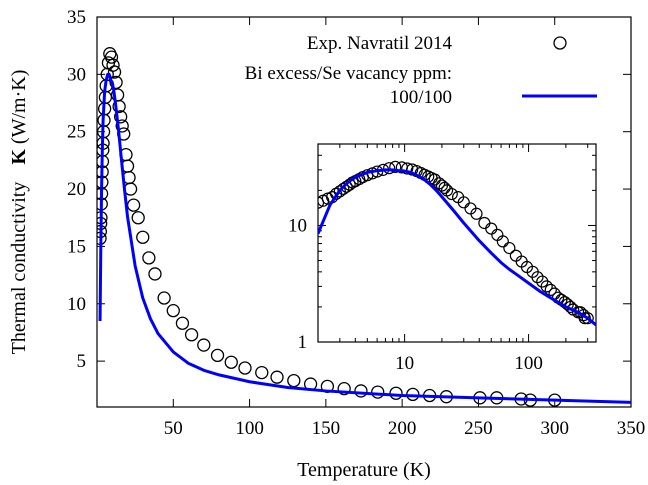 The height and width of the screenshot is (485, 648). Describe the element at coordinates (478, 428) in the screenshot. I see `x-tick-label: 250` at that location.